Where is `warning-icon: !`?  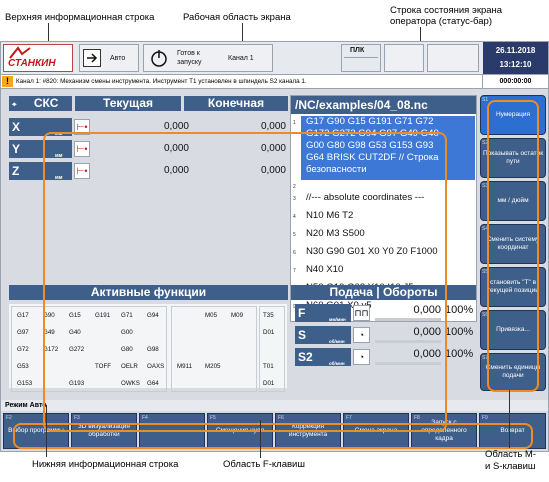 warning-icon: ! is located at coordinates (7, 81).